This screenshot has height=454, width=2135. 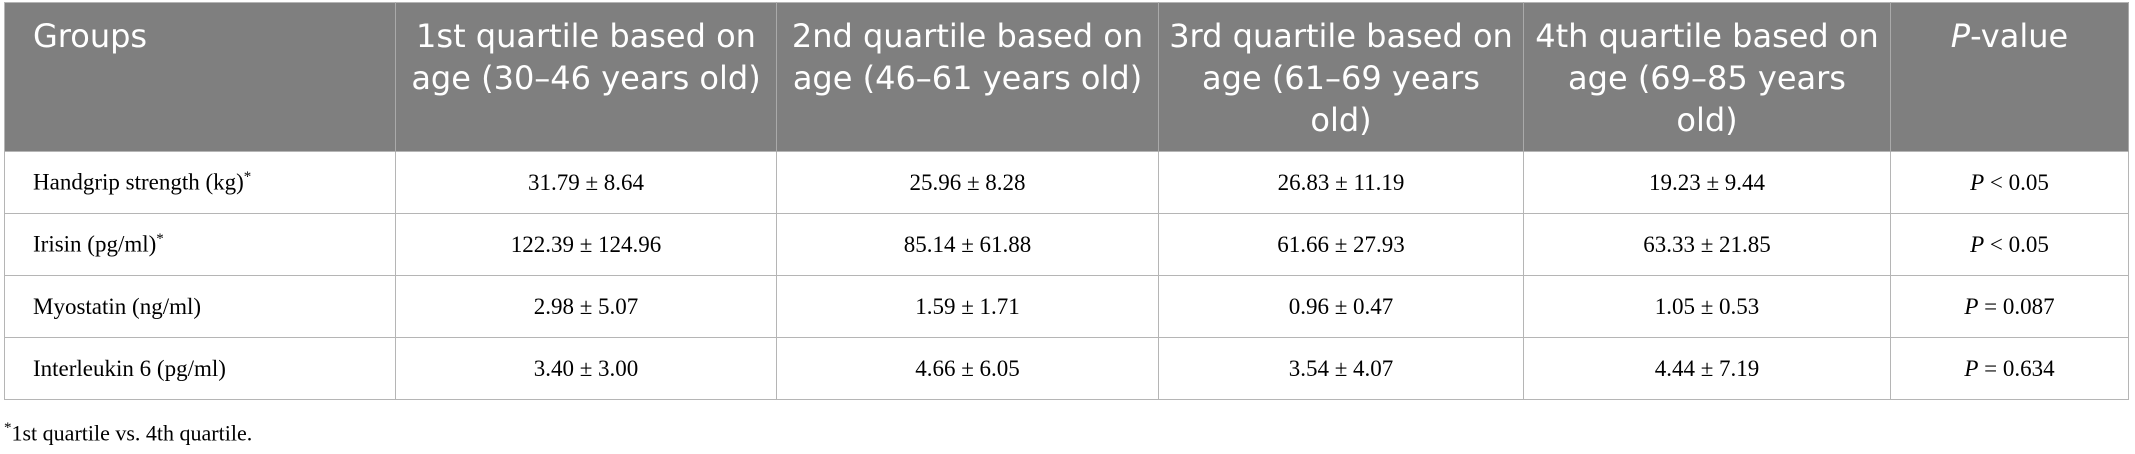 What do you see at coordinates (132, 433) in the screenshot?
I see `footnote-text: 1st quartile vs. 4th quartile.` at bounding box center [132, 433].